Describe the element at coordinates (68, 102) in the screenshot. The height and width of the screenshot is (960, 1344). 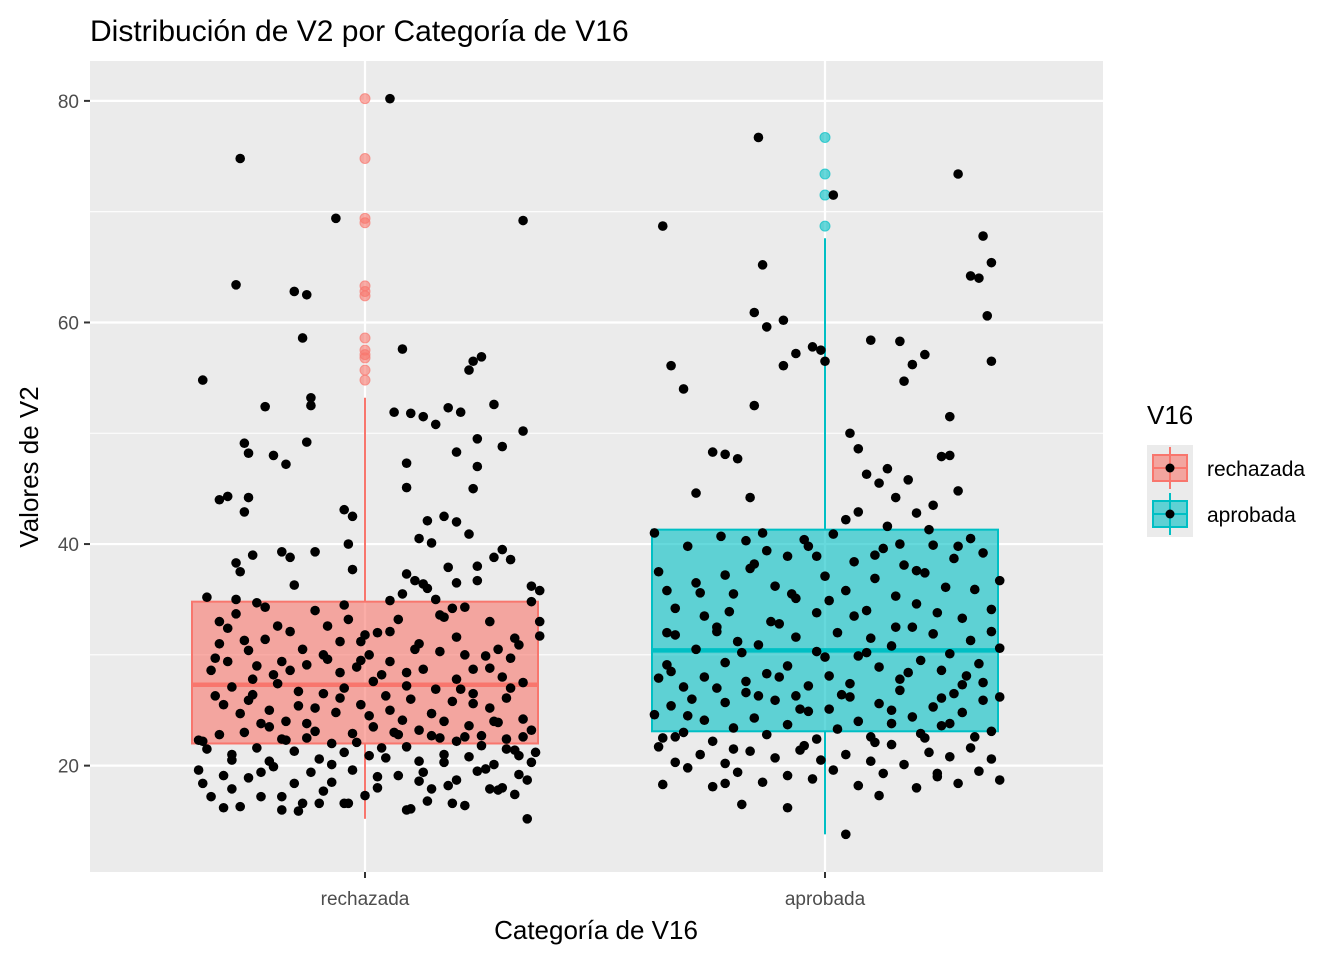
I see `y-tick-label: 80` at that location.